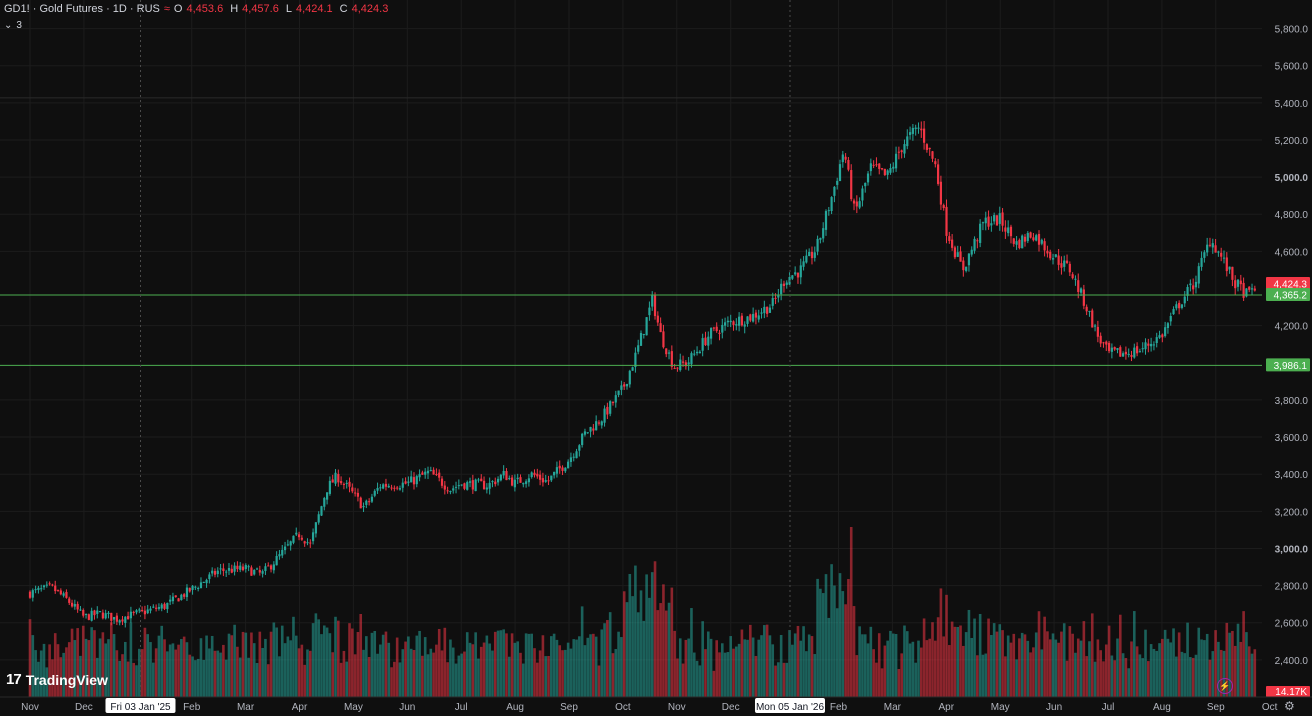 The width and height of the screenshot is (1312, 716). Describe the element at coordinates (82, 9) in the screenshot. I see `symbol-title: GD1! · Gold Futures · 1D · RUS` at that location.